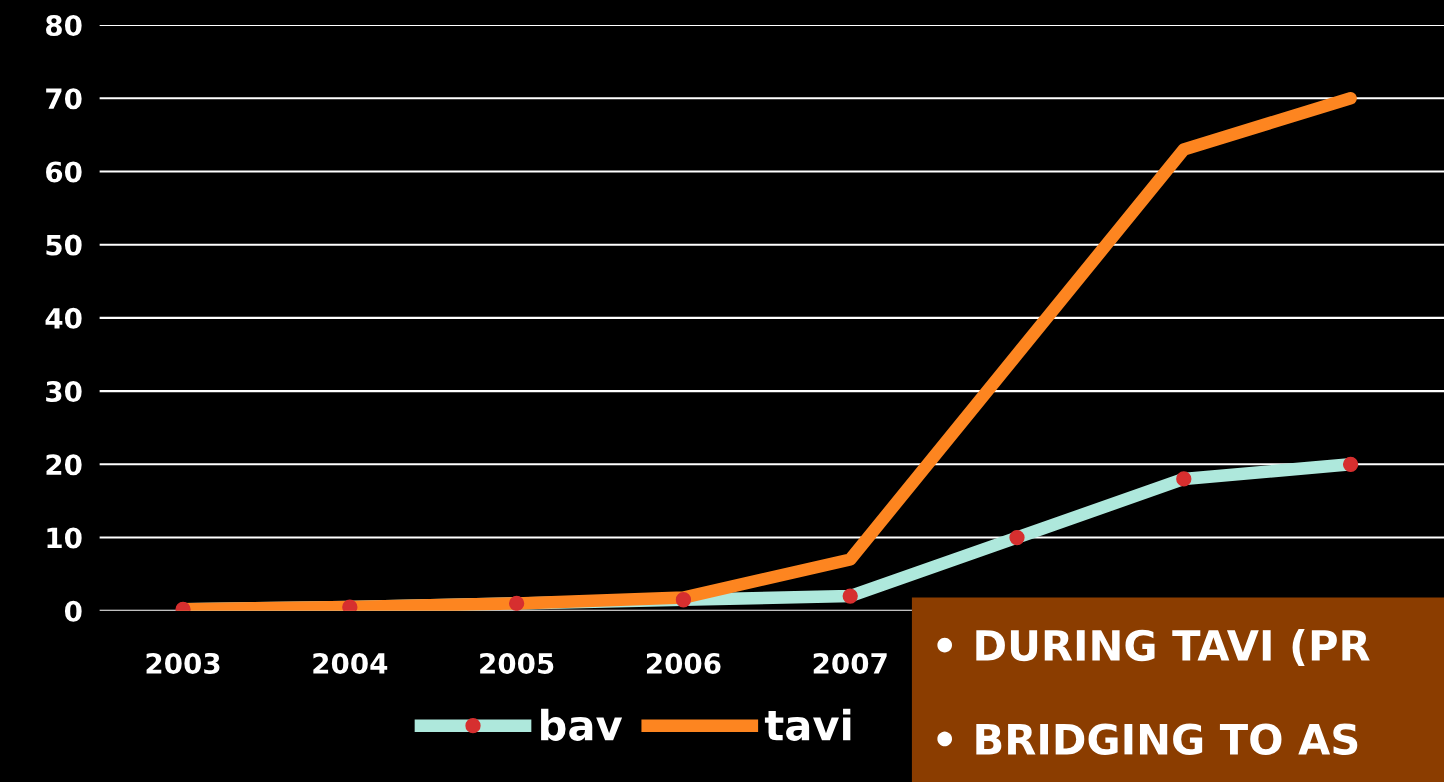  I want to click on legend-label: tavi, so click(807, 724).